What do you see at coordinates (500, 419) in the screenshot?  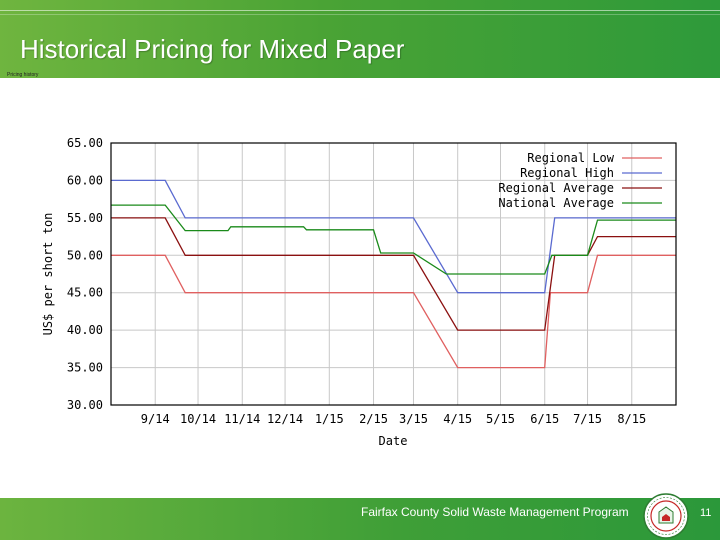 I see `x-tick-label: 5/15` at bounding box center [500, 419].